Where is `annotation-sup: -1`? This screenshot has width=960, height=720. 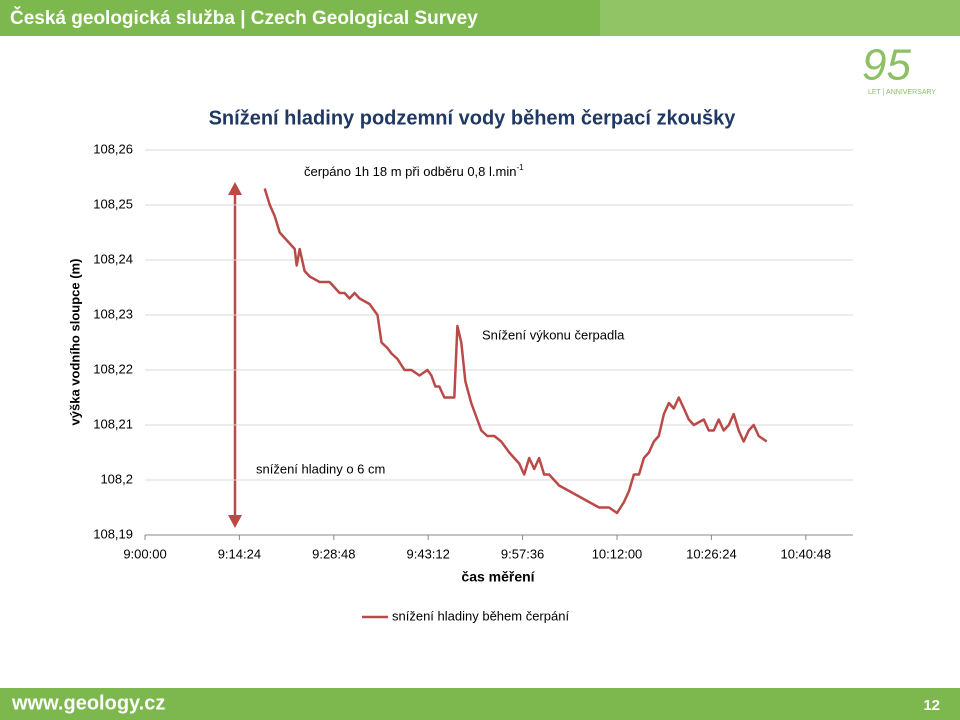 annotation-sup: -1 is located at coordinates (520, 167).